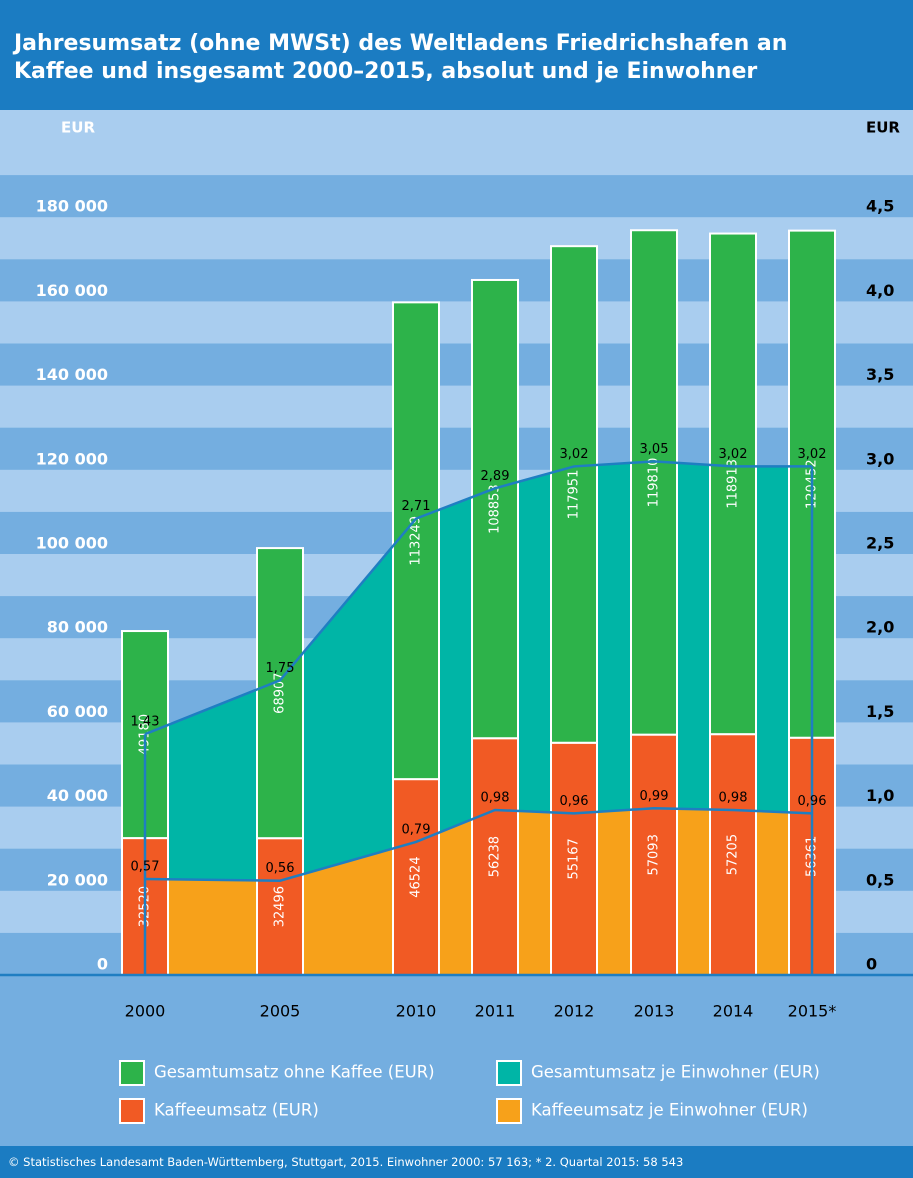  Describe the element at coordinates (77, 627) in the screenshot. I see `y-tick-label: 80 000` at that location.